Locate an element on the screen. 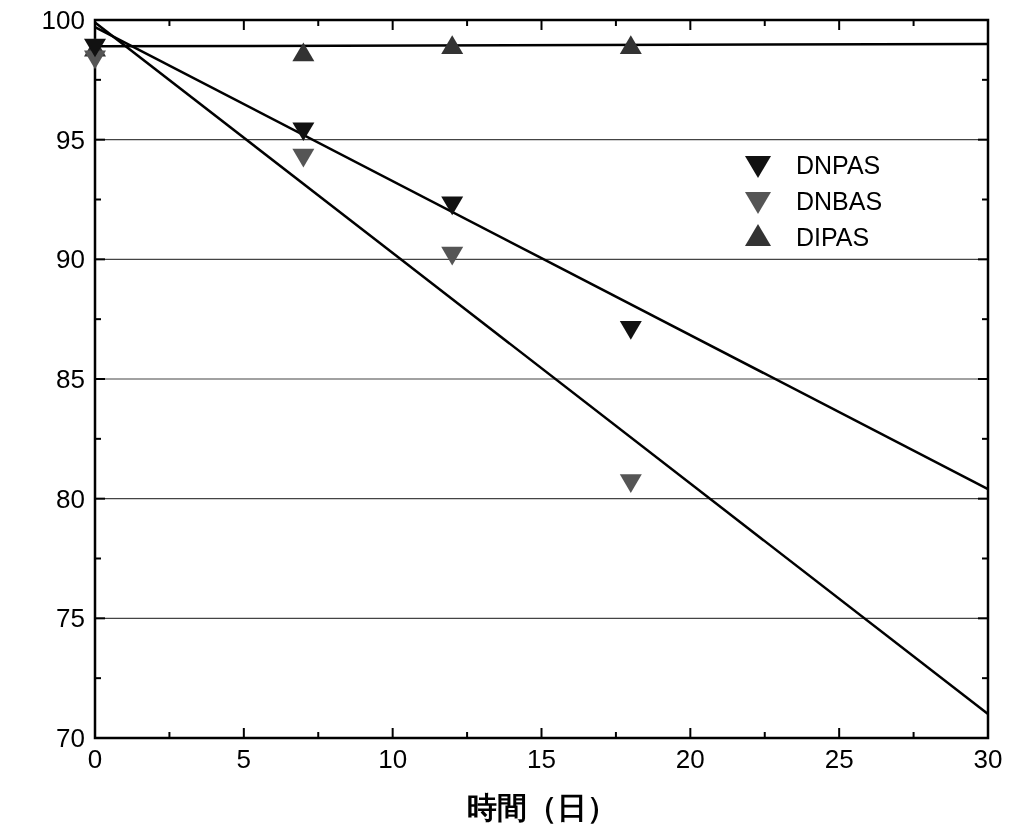 The width and height of the screenshot is (1012, 832). legend-label: DNPAS is located at coordinates (838, 165).